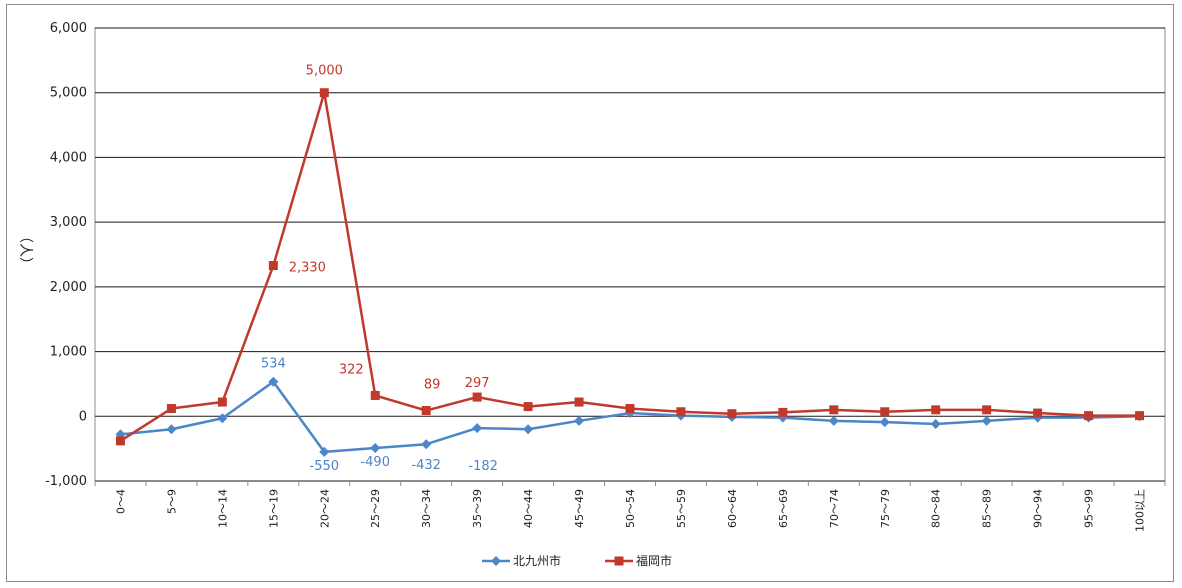 The height and width of the screenshot is (588, 1182). What do you see at coordinates (68, 287) in the screenshot?
I see `y-tick-label: 2,000` at bounding box center [68, 287].